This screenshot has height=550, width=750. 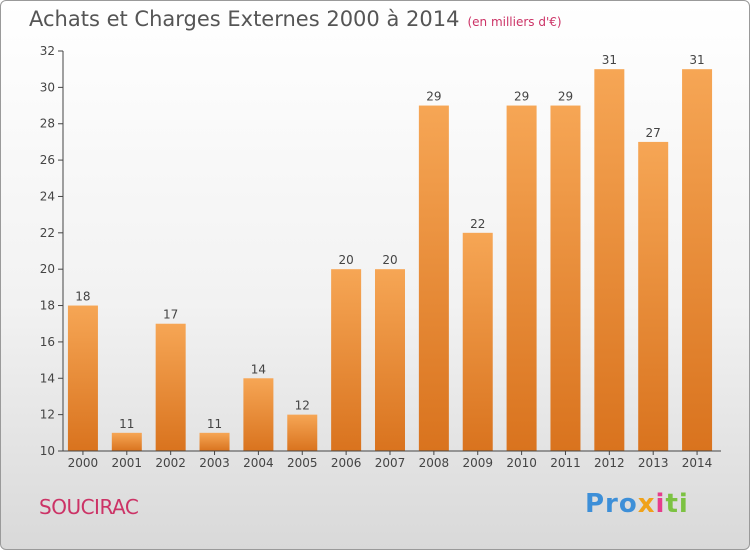 I want to click on y-tick-label: 24, so click(x=47, y=196).